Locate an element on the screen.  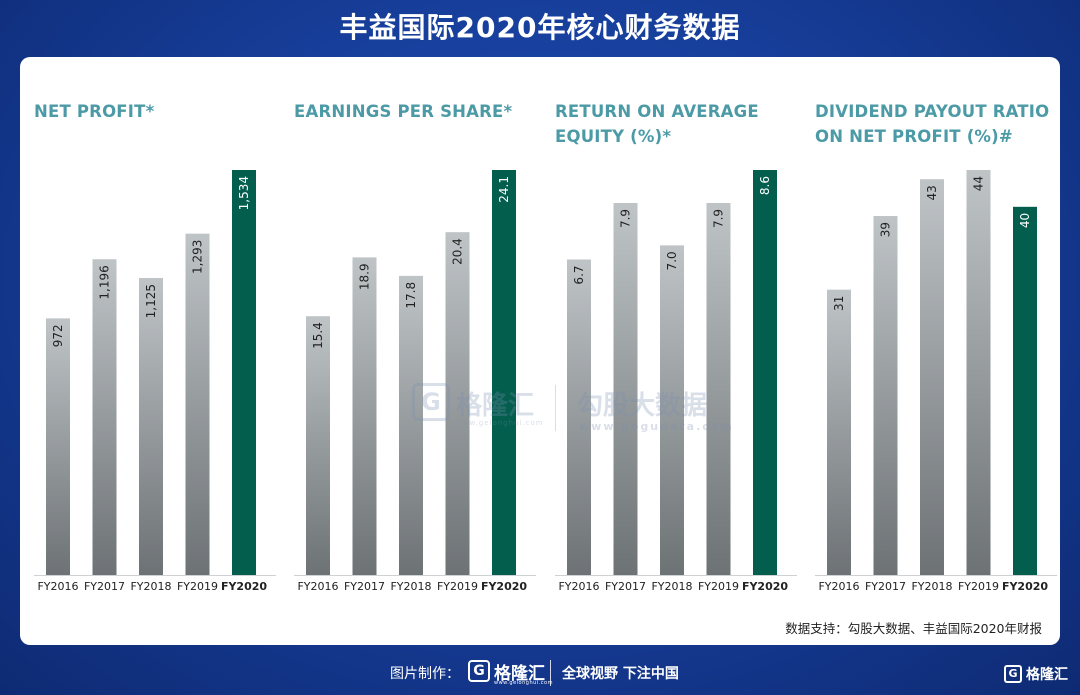
page-title: 丰益国际2020年核心财务数据 is located at coordinates (540, 27).